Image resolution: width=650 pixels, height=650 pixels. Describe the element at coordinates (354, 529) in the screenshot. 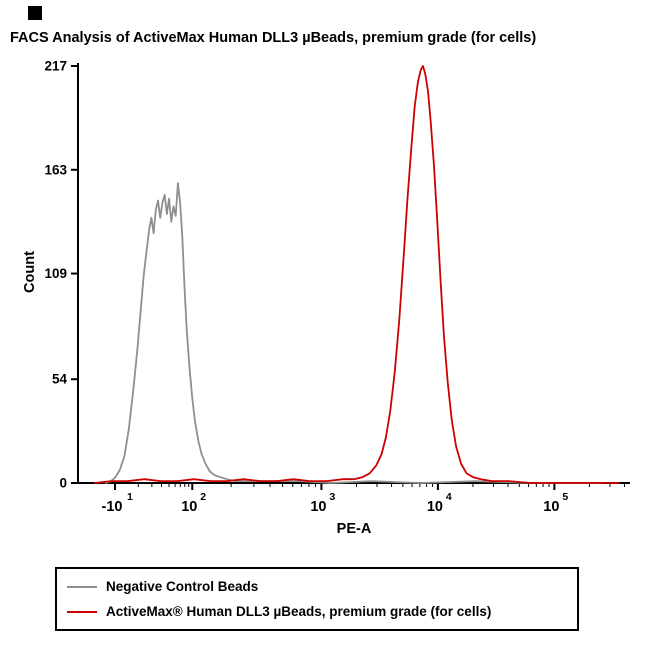

I see `x-axis-label: PE-A` at that location.